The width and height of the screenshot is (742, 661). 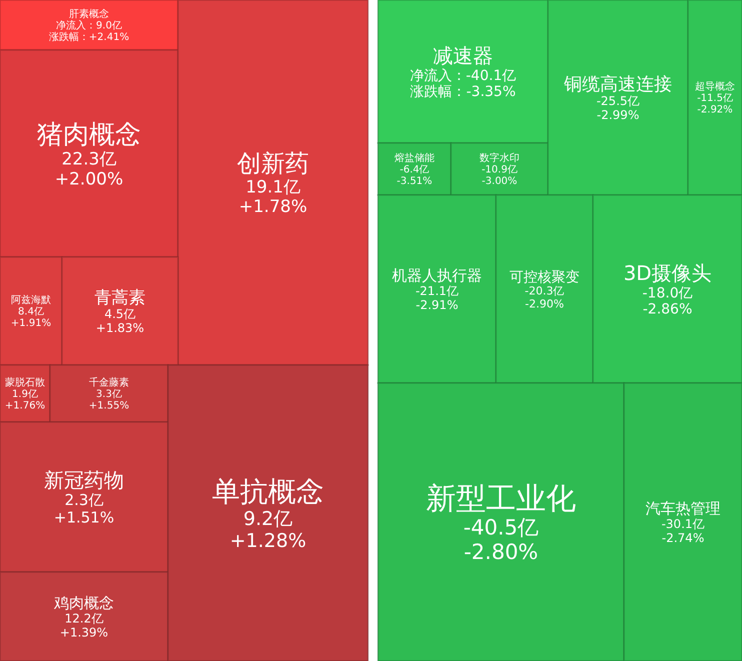 I want to click on category-label: 新冠药物, so click(x=84, y=480).